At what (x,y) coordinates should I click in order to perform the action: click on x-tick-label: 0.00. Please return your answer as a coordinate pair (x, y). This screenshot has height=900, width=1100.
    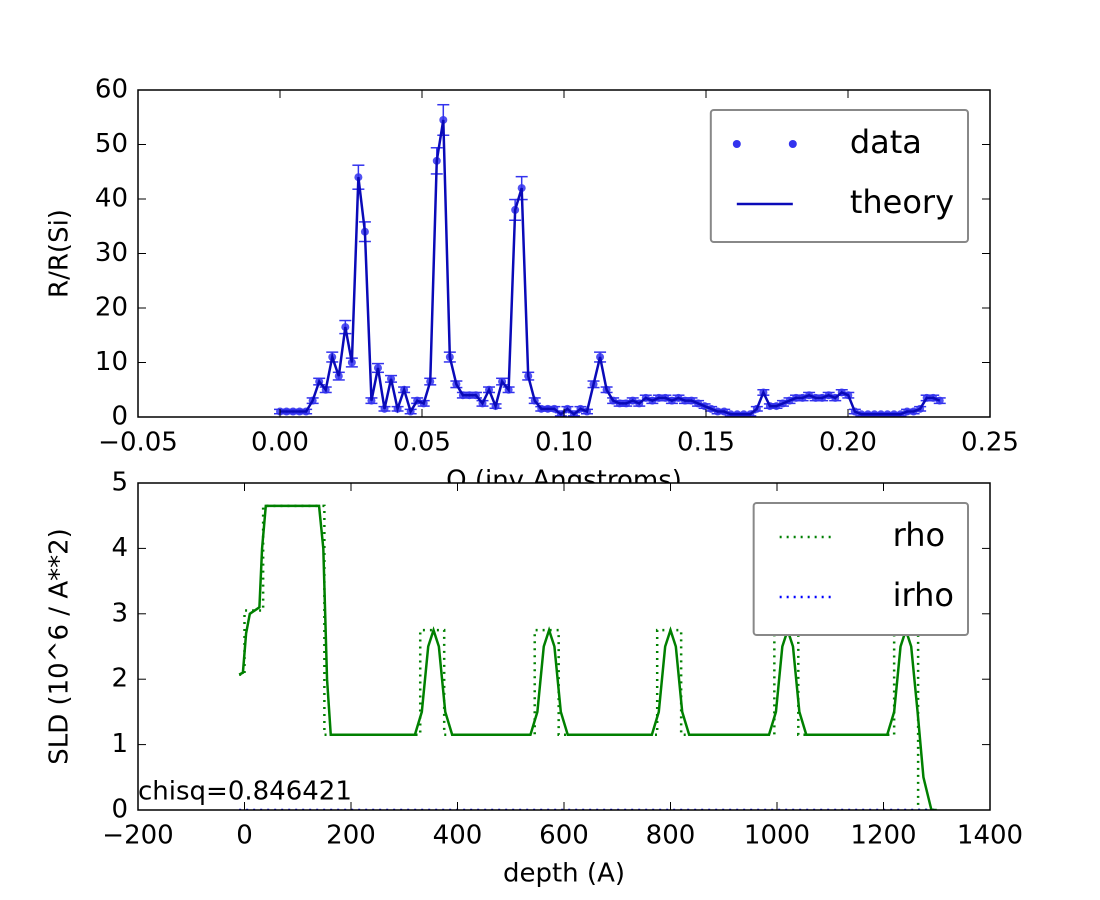
    Looking at the image, I should click on (280, 443).